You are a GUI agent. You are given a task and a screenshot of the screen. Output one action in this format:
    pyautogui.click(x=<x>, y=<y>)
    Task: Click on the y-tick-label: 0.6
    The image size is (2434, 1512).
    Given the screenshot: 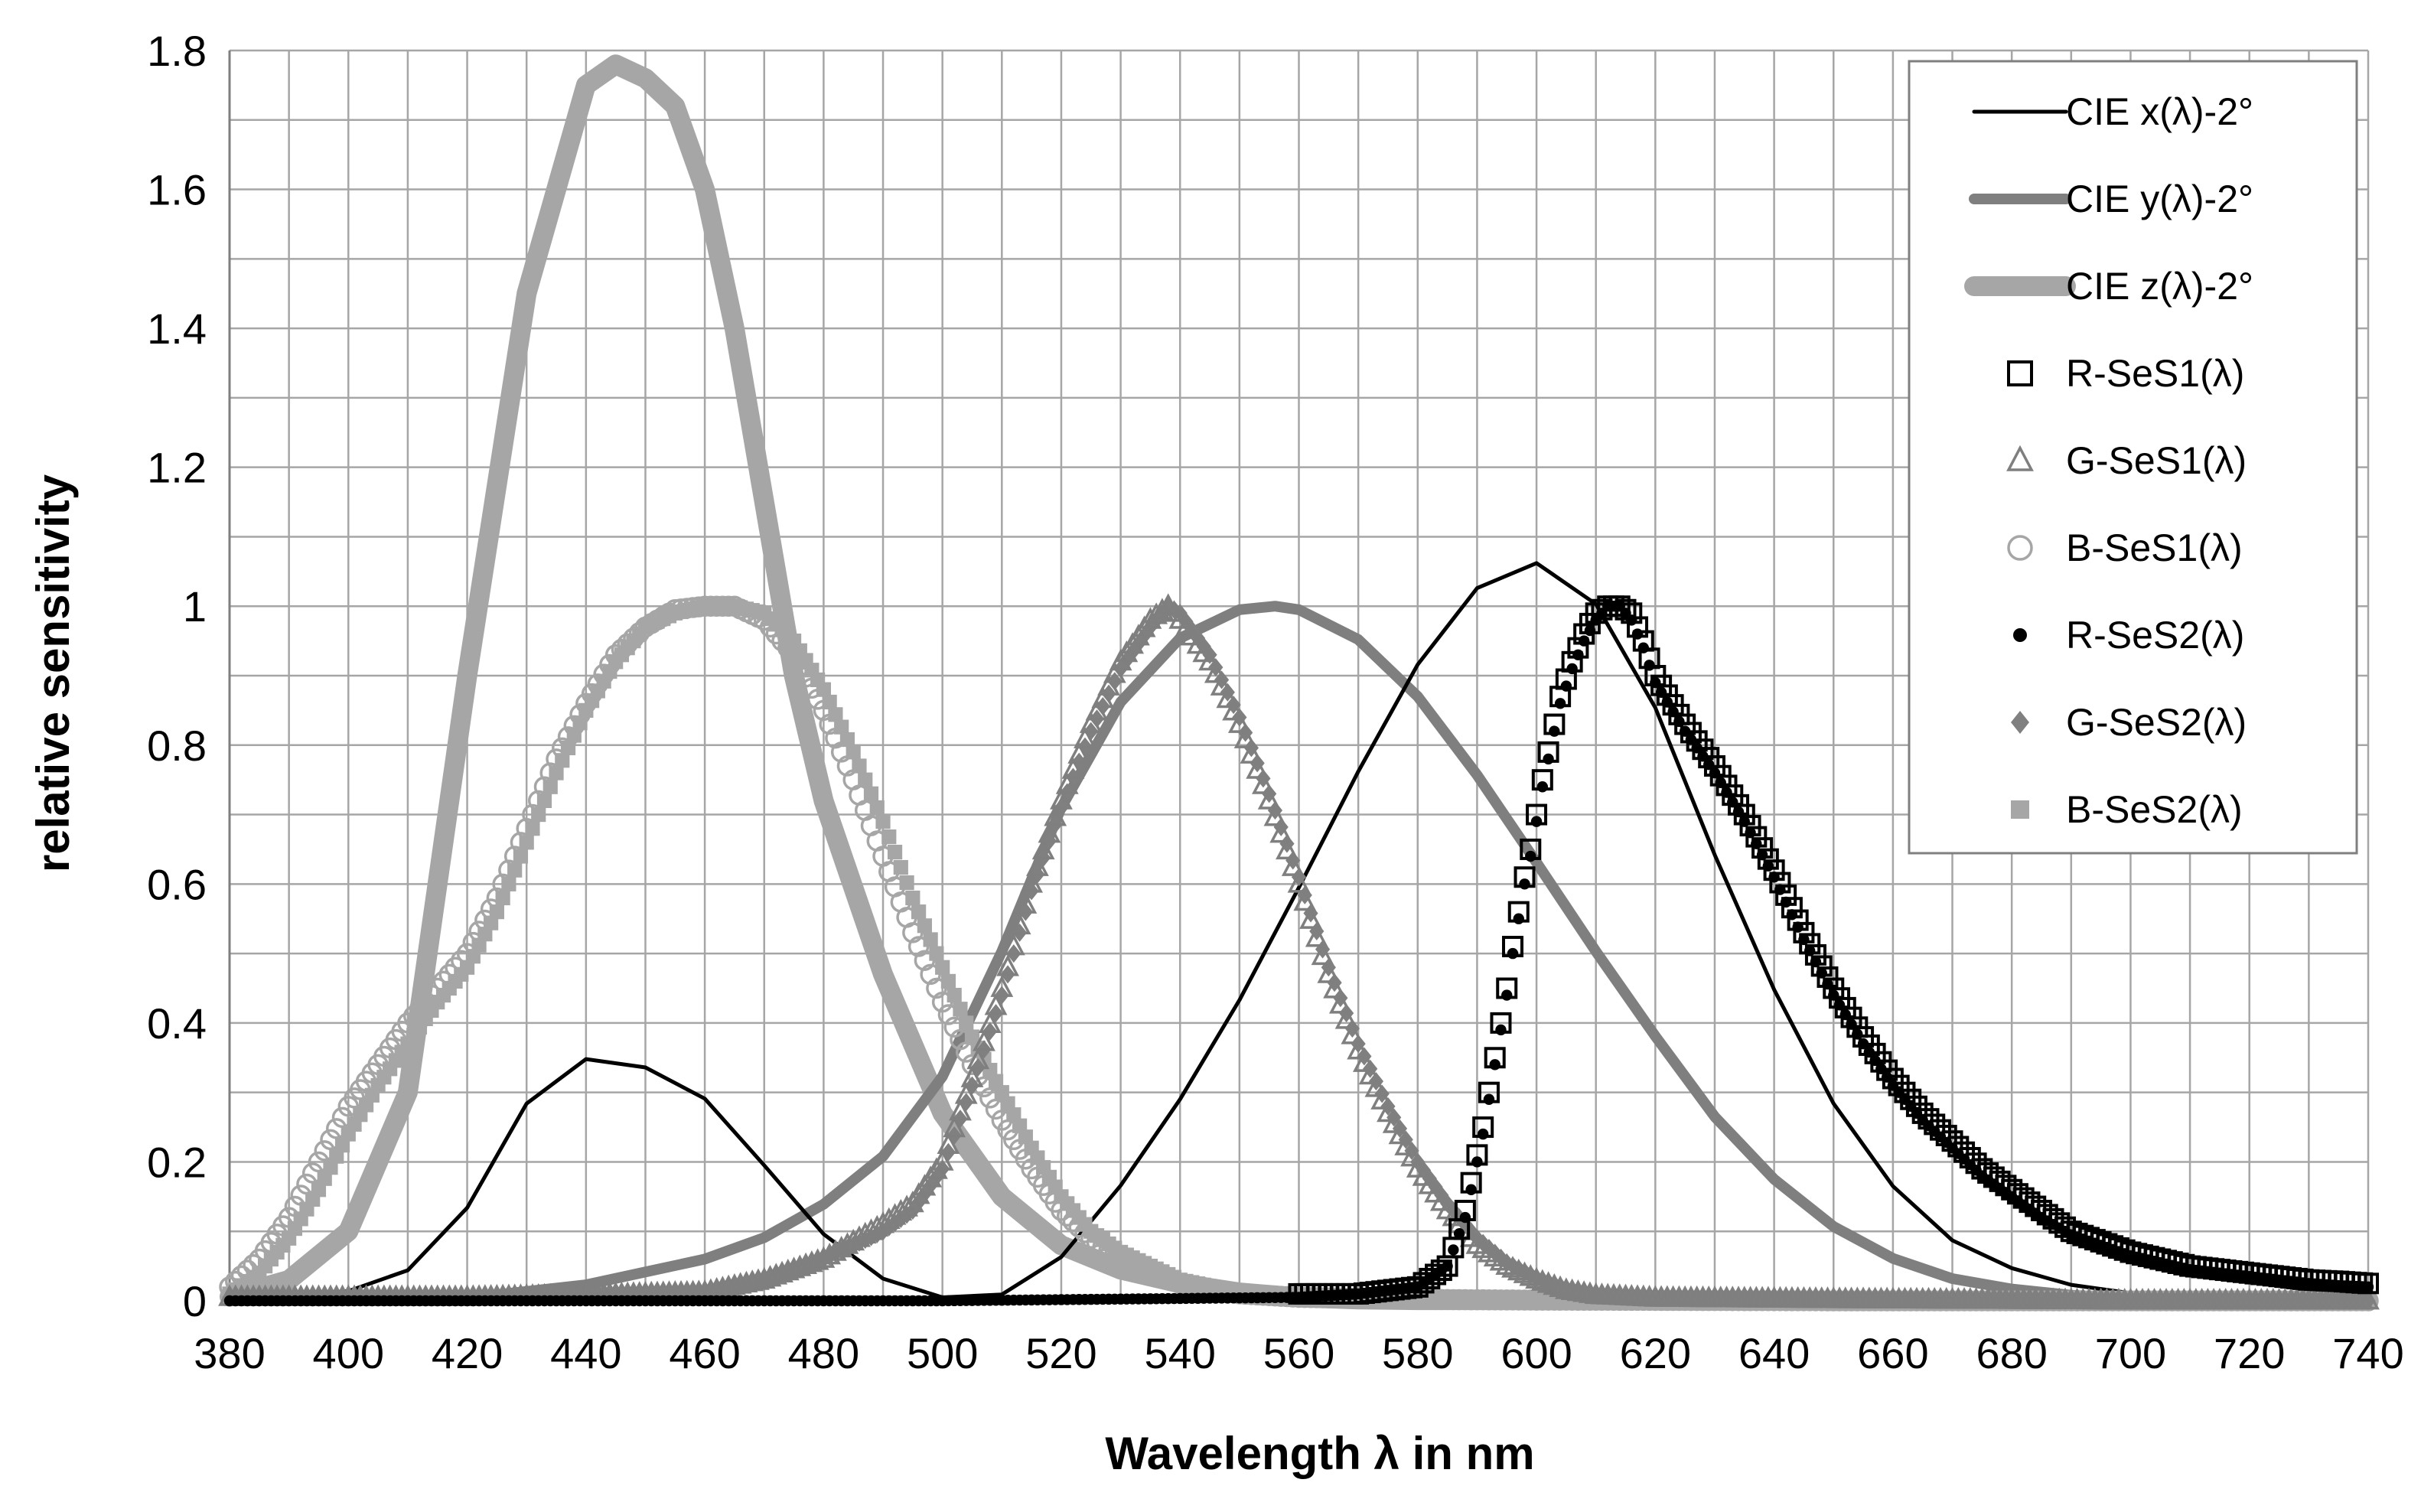 What is the action you would take?
    pyautogui.click(x=177, y=884)
    